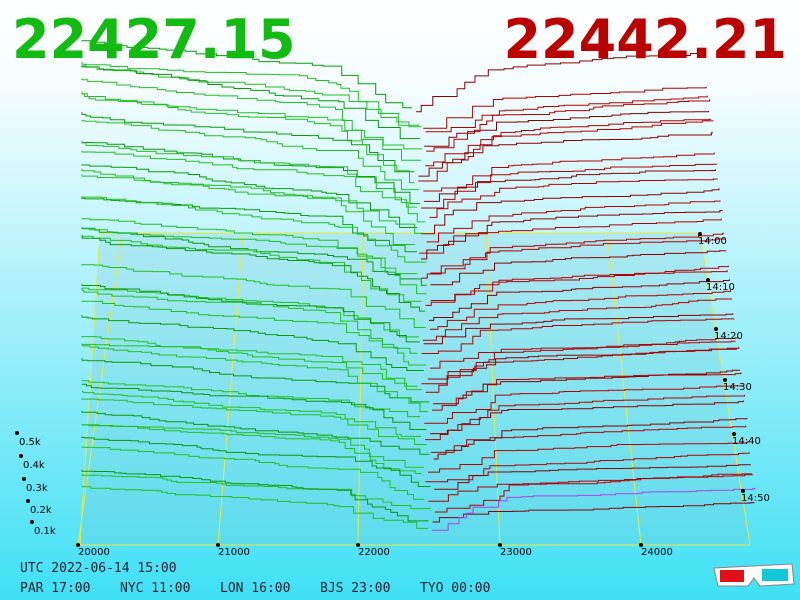 The image size is (800, 600). Describe the element at coordinates (355, 588) in the screenshot. I see `zone-time: BJS 23:00` at that location.